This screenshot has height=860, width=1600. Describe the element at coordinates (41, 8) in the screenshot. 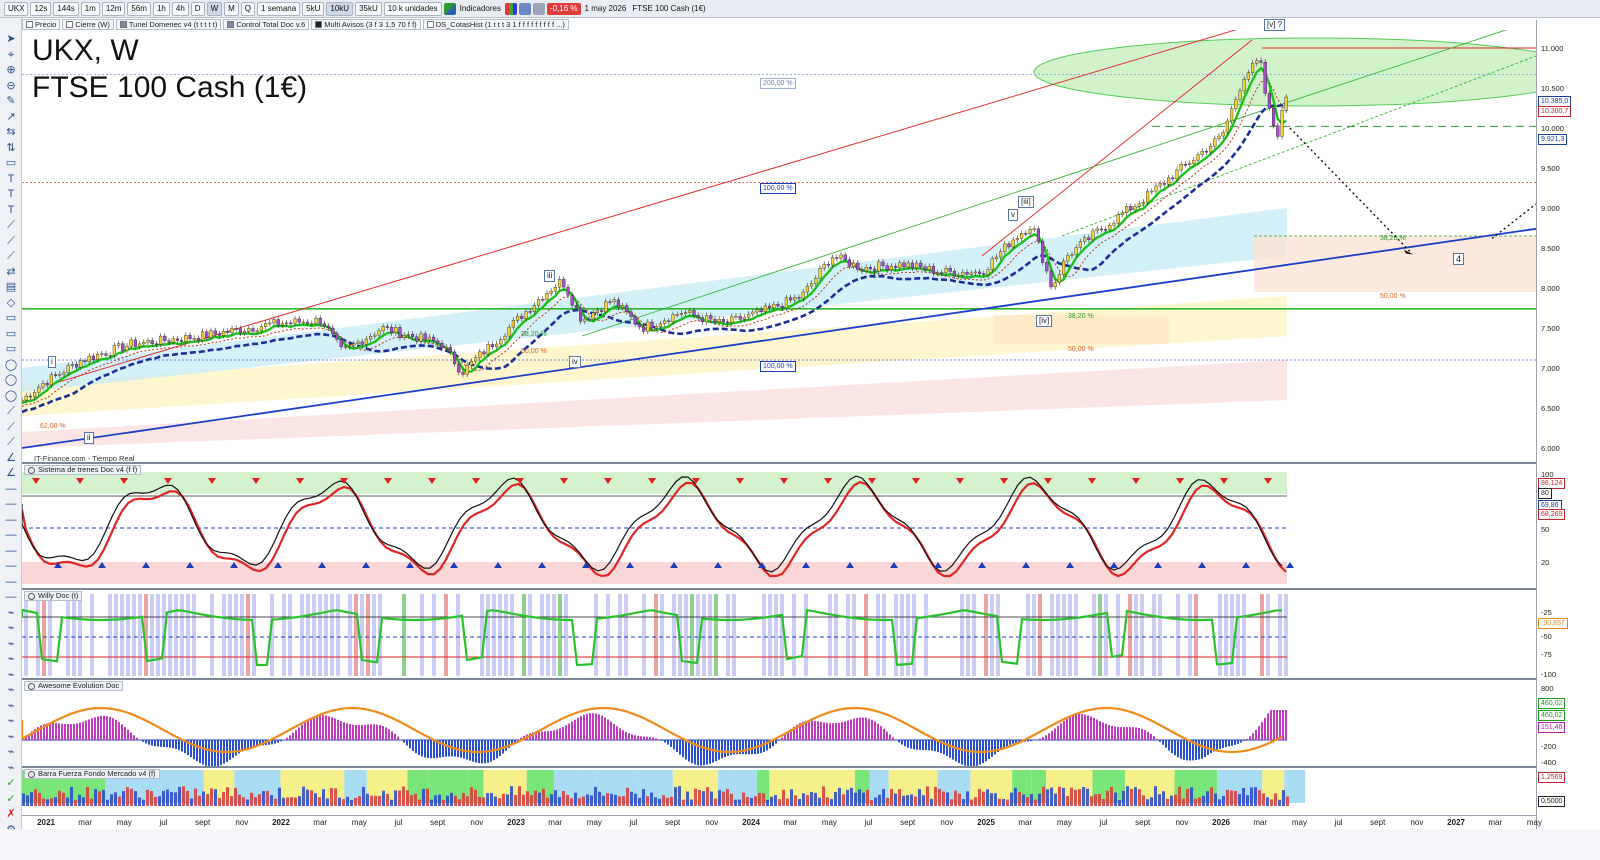

I see `interval-12s: 12s` at that location.